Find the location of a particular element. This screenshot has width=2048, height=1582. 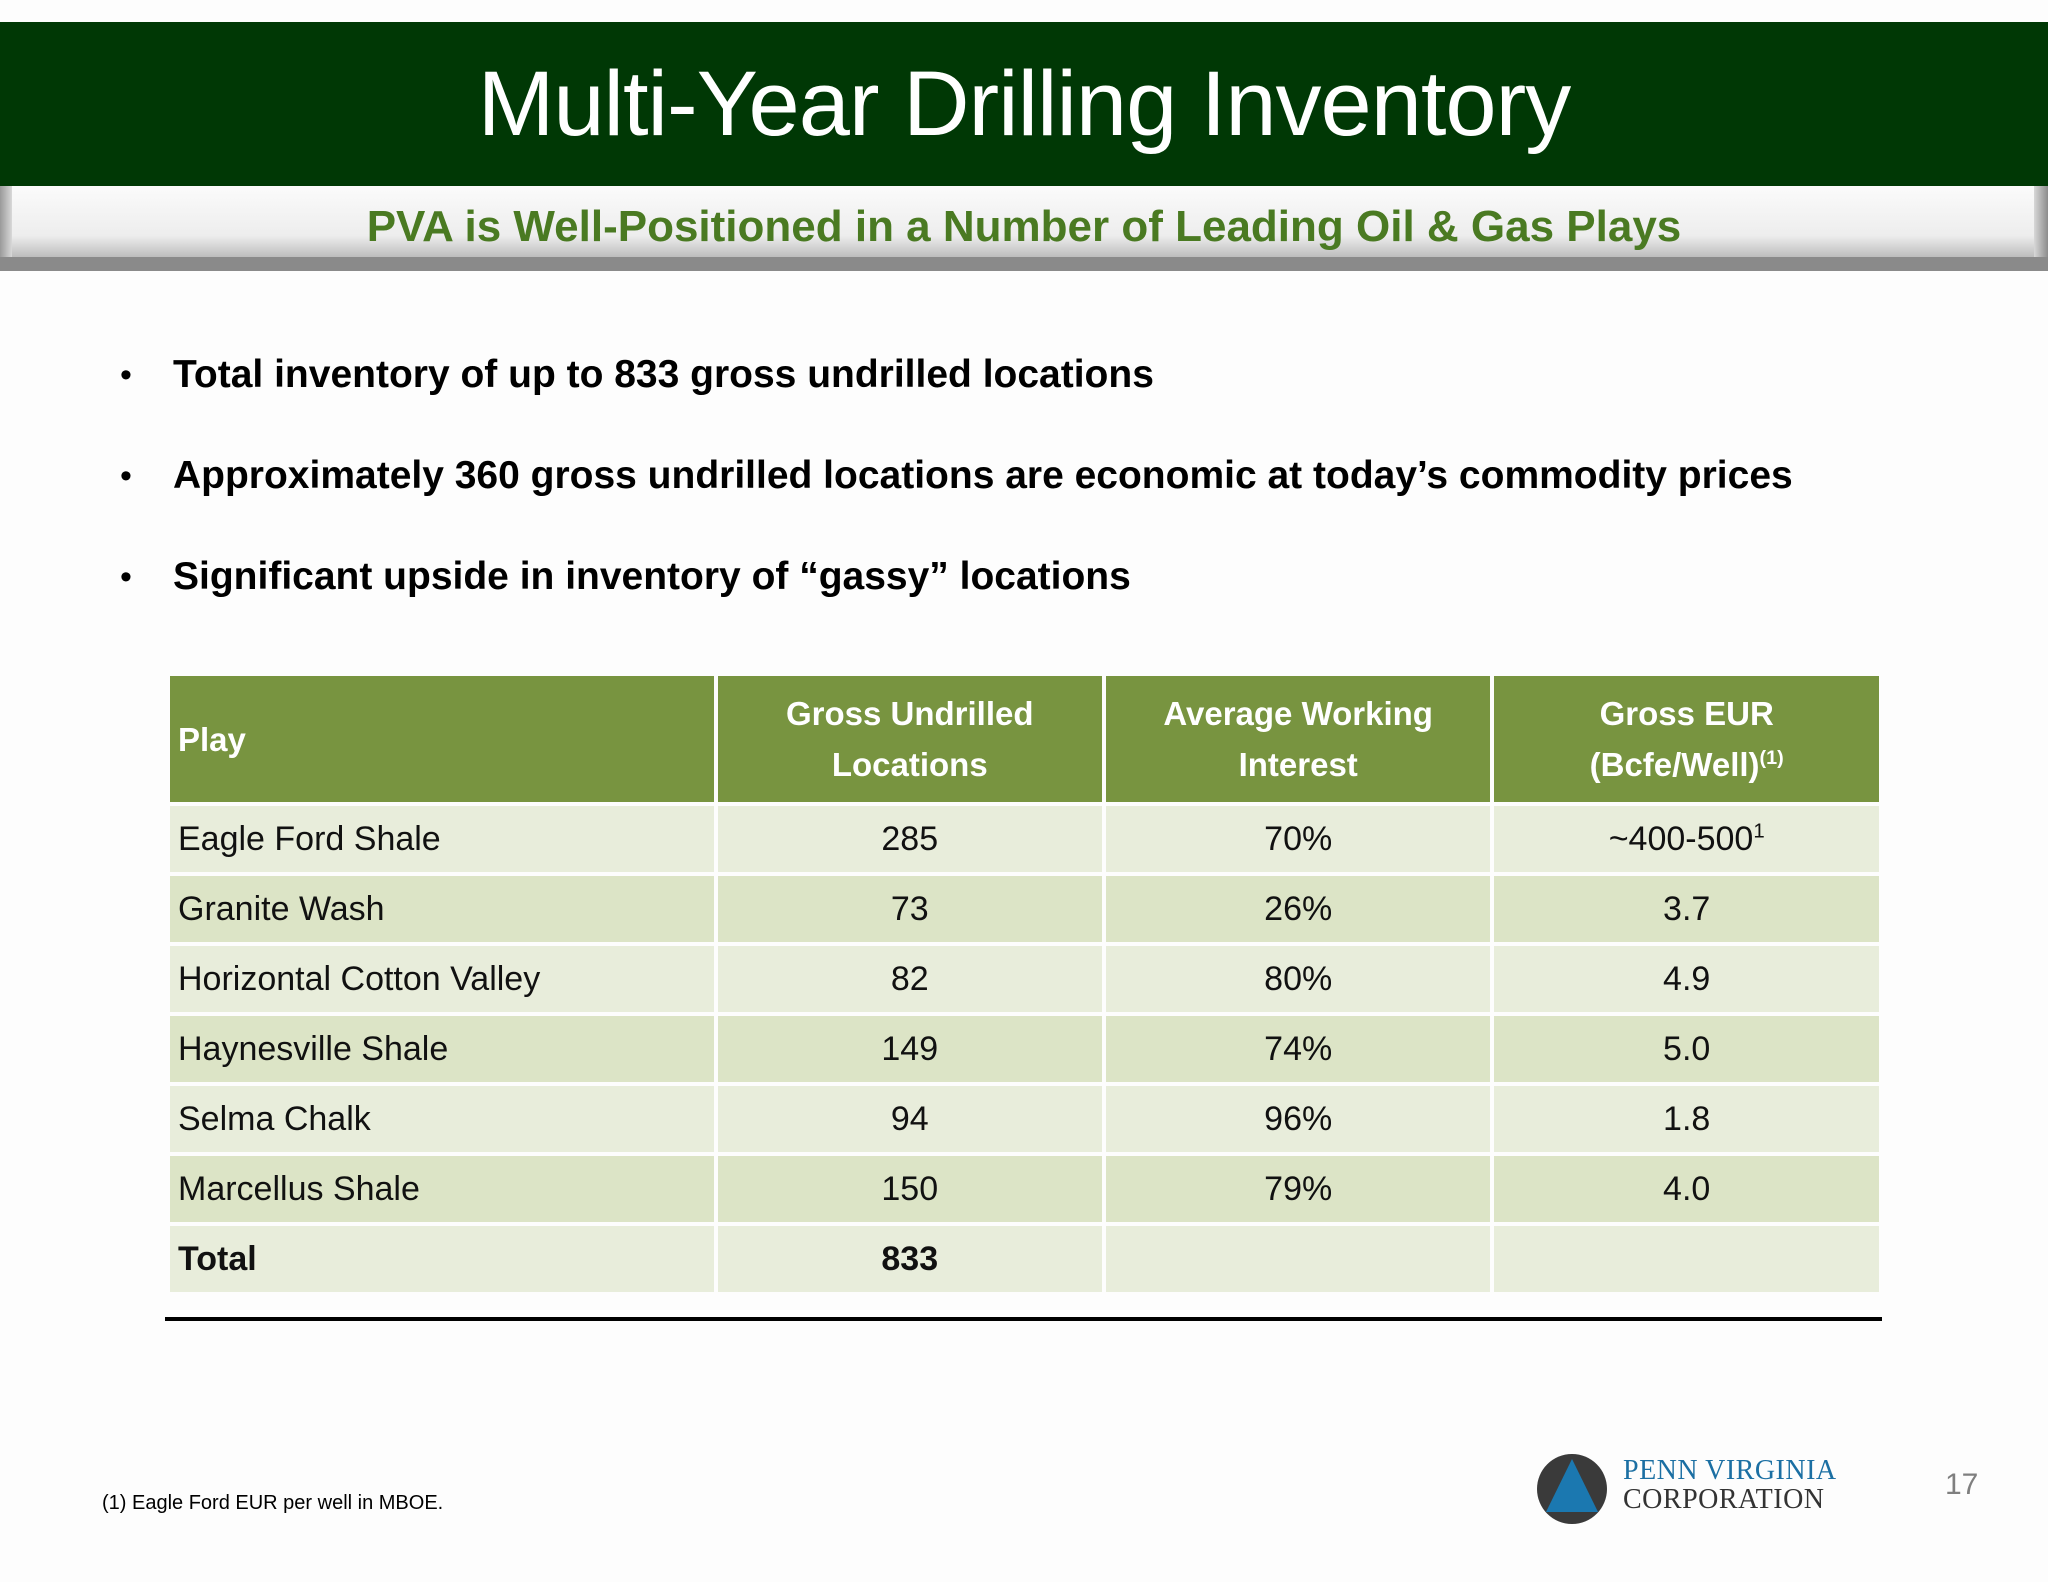

header-interest-line1: Average Working is located at coordinates (1298, 713).